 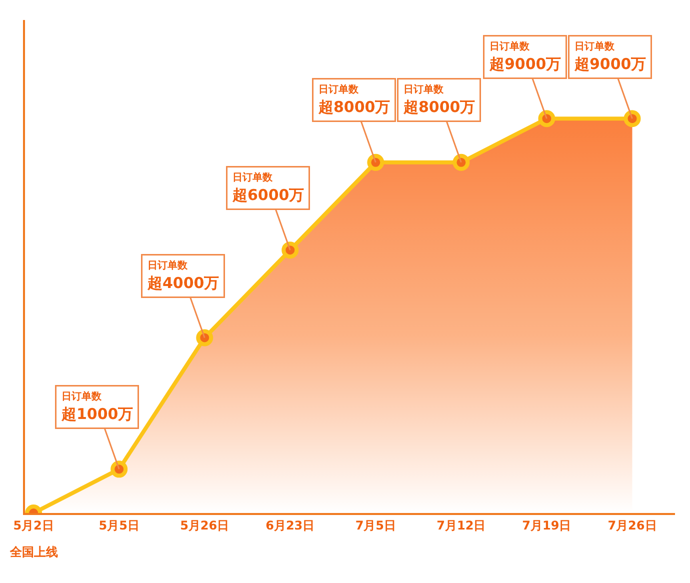 What do you see at coordinates (119, 525) in the screenshot?
I see `x-tick-label: 5月5日` at bounding box center [119, 525].